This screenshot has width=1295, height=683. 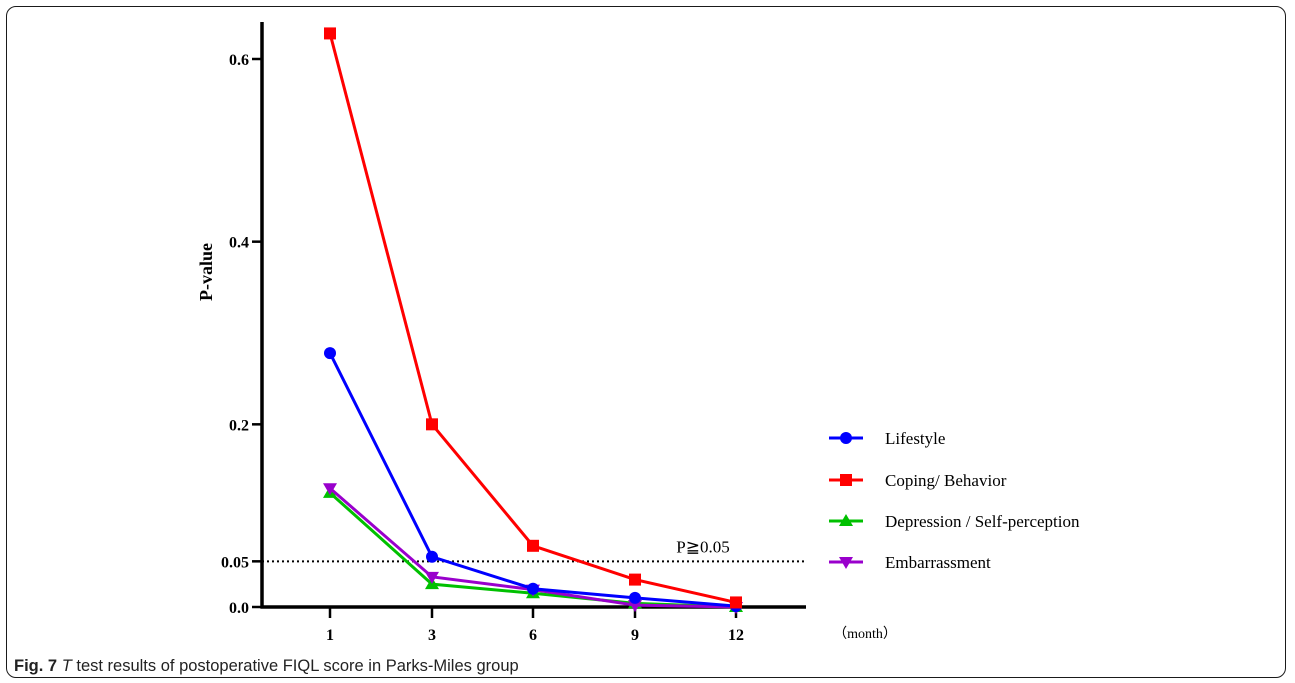 What do you see at coordinates (946, 480) in the screenshot?
I see `legend-label: Coping/ Behavior` at bounding box center [946, 480].